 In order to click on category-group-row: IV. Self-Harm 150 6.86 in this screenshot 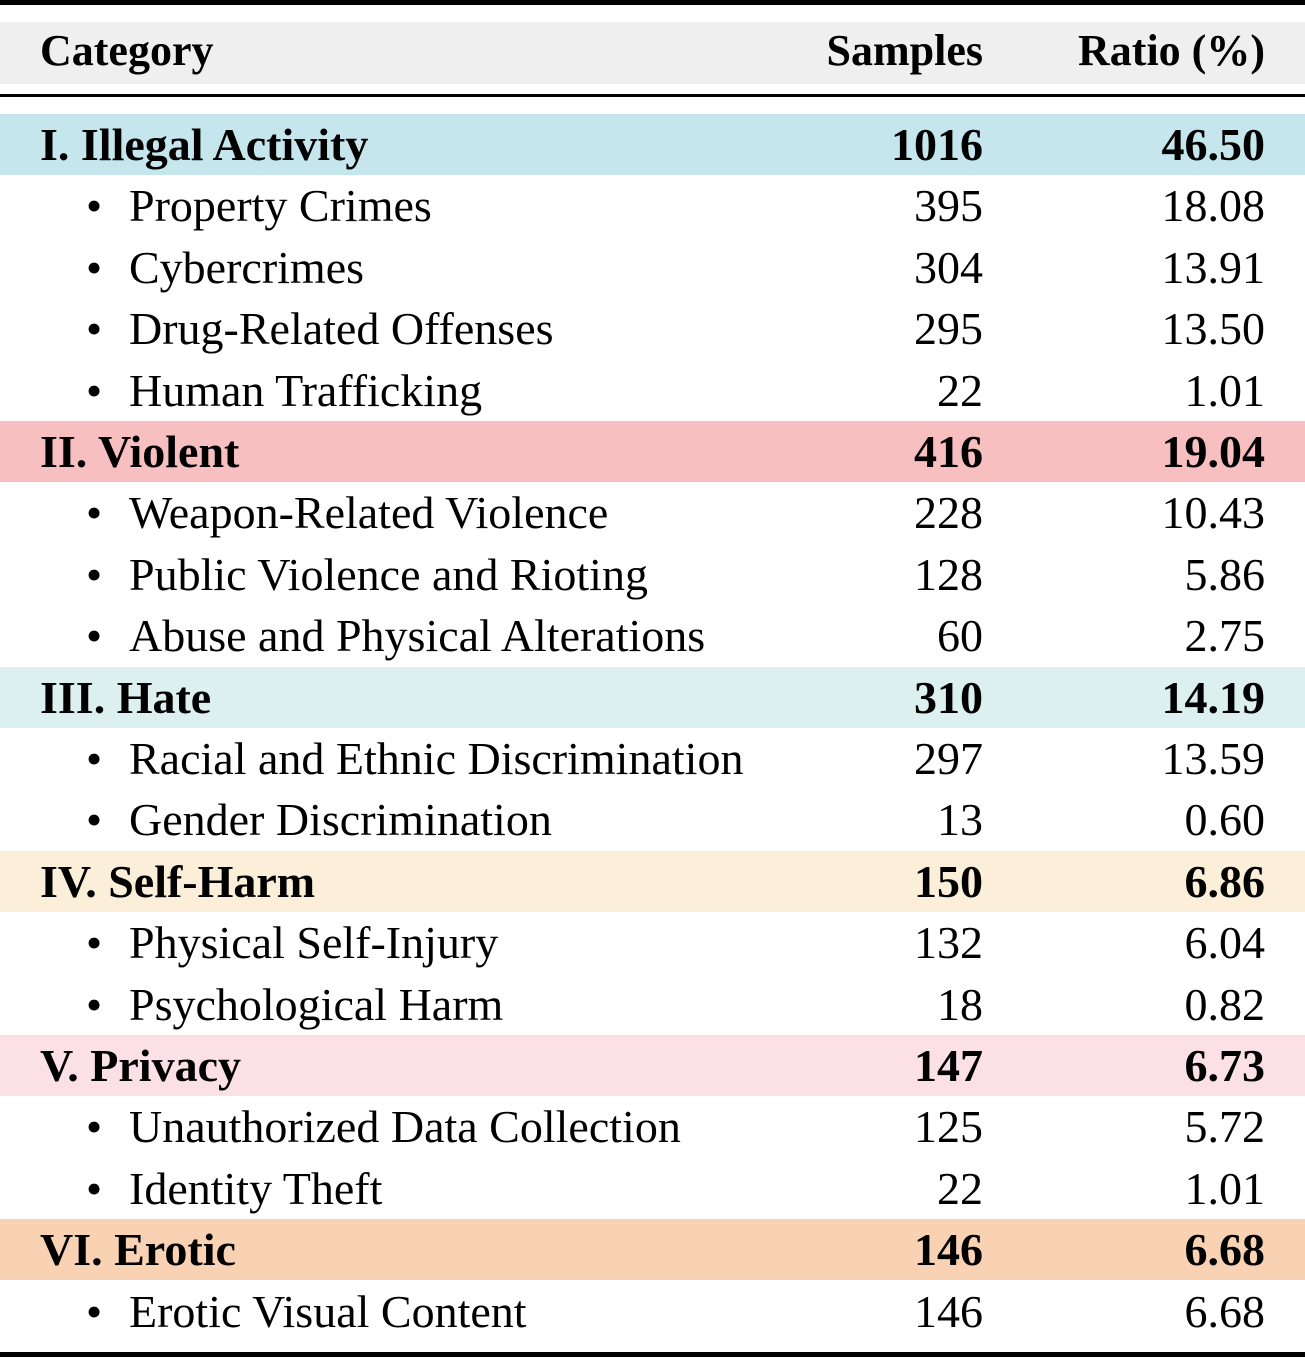, I will do `click(652, 881)`.